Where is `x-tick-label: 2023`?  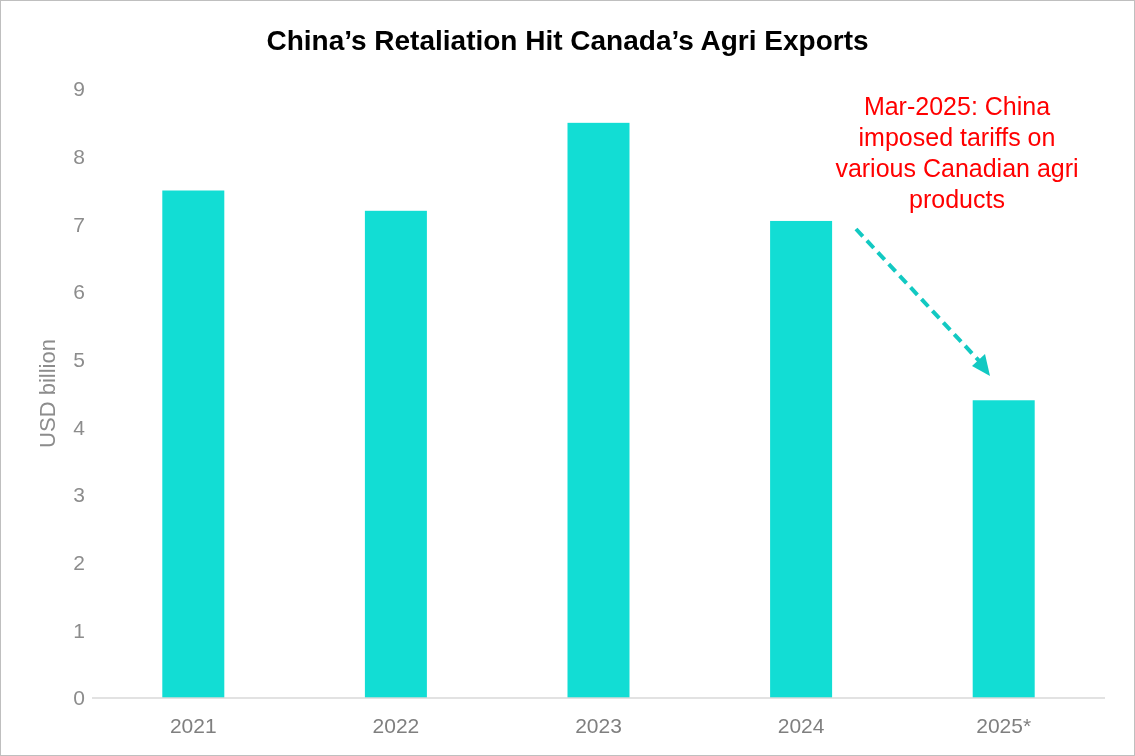
x-tick-label: 2023 is located at coordinates (598, 725).